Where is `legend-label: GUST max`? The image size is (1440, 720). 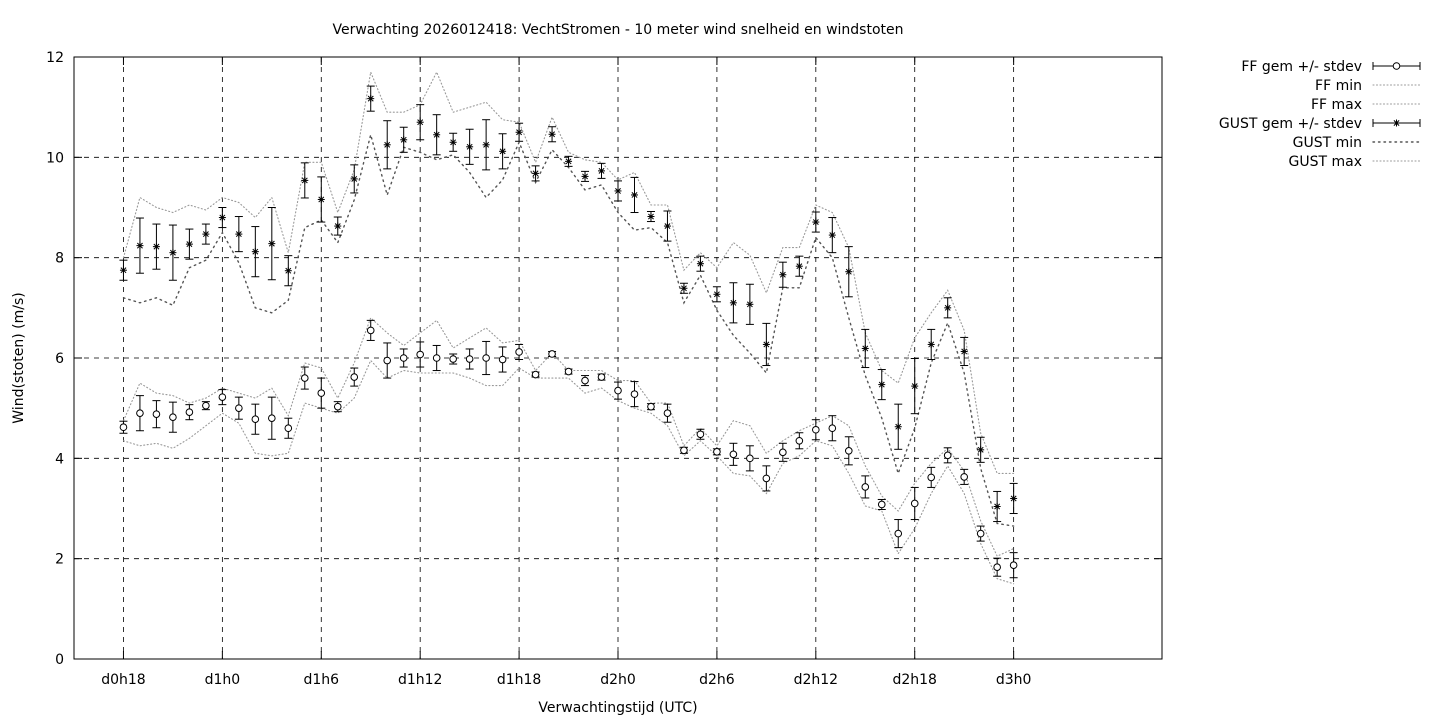
legend-label: GUST max is located at coordinates (1326, 162).